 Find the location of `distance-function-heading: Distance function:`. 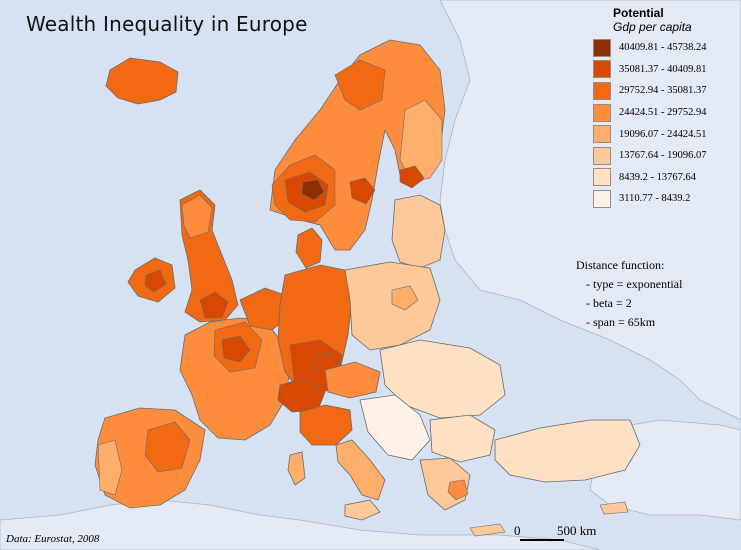

distance-function-heading: Distance function: is located at coordinates (620, 265).